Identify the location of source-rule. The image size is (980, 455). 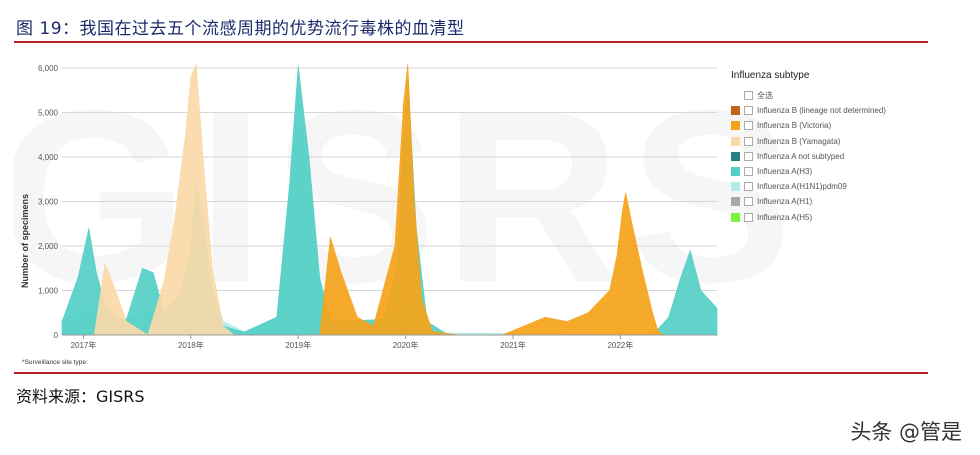
(471, 373).